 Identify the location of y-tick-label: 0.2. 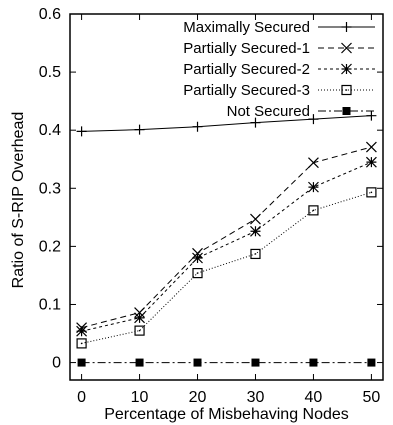
(50, 246).